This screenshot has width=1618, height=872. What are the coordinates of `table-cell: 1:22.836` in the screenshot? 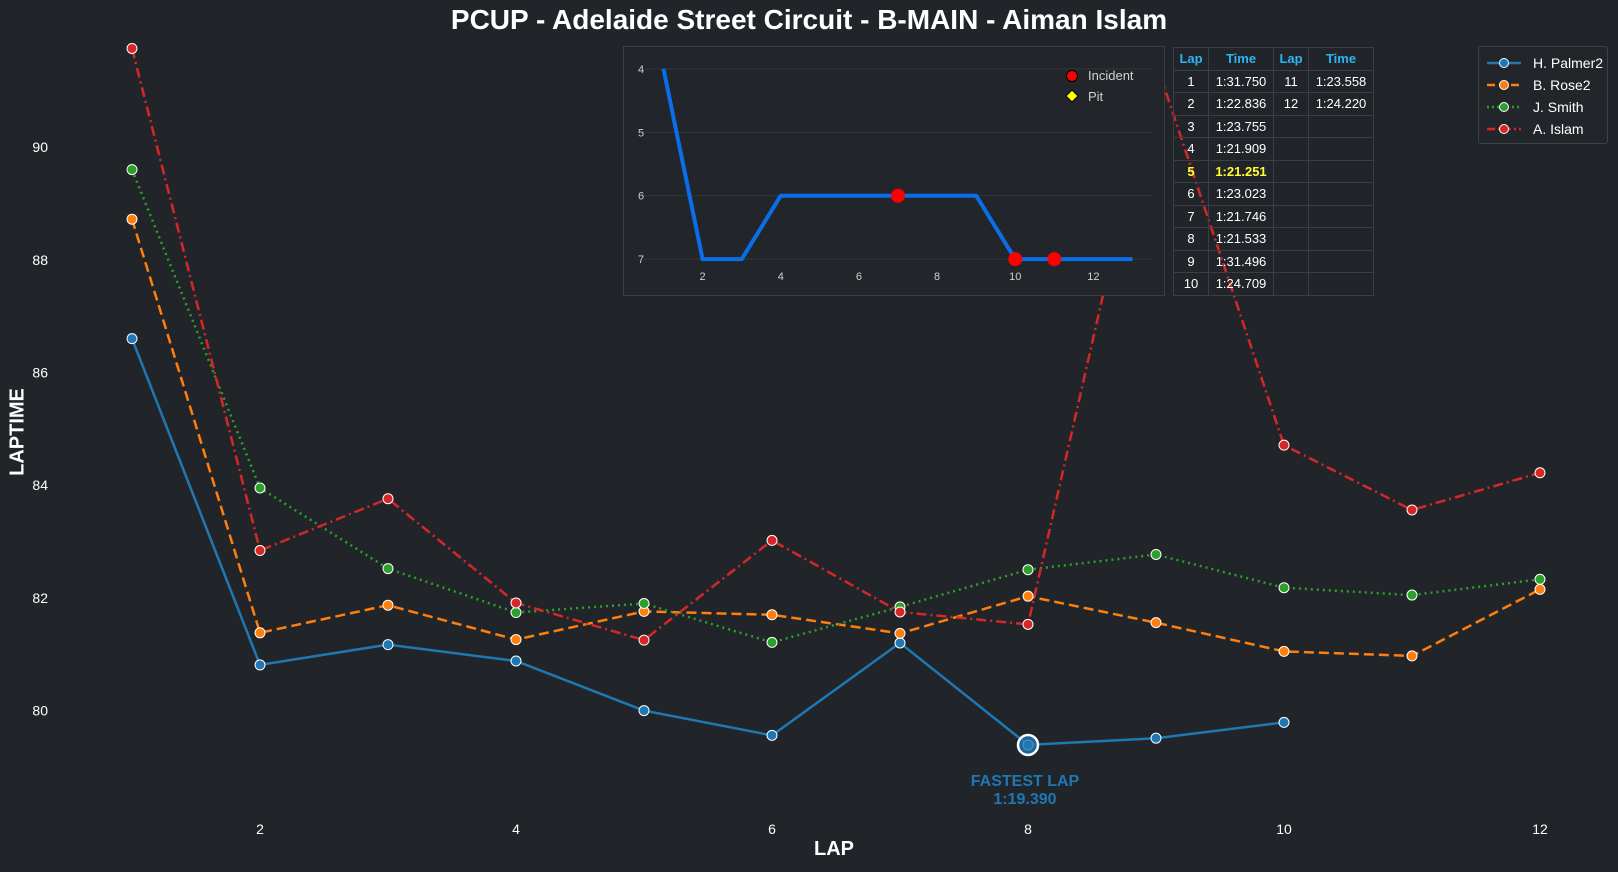 It's located at (1241, 104).